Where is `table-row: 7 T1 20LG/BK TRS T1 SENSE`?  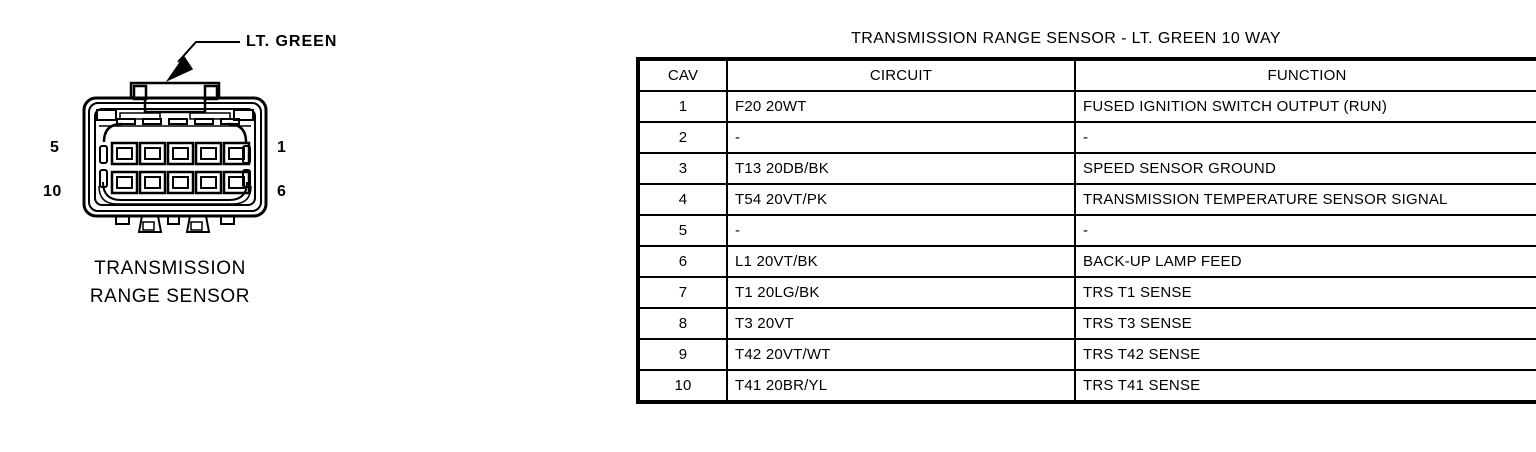
table-row: 7 T1 20LG/BK TRS T1 SENSE is located at coordinates (1086, 292).